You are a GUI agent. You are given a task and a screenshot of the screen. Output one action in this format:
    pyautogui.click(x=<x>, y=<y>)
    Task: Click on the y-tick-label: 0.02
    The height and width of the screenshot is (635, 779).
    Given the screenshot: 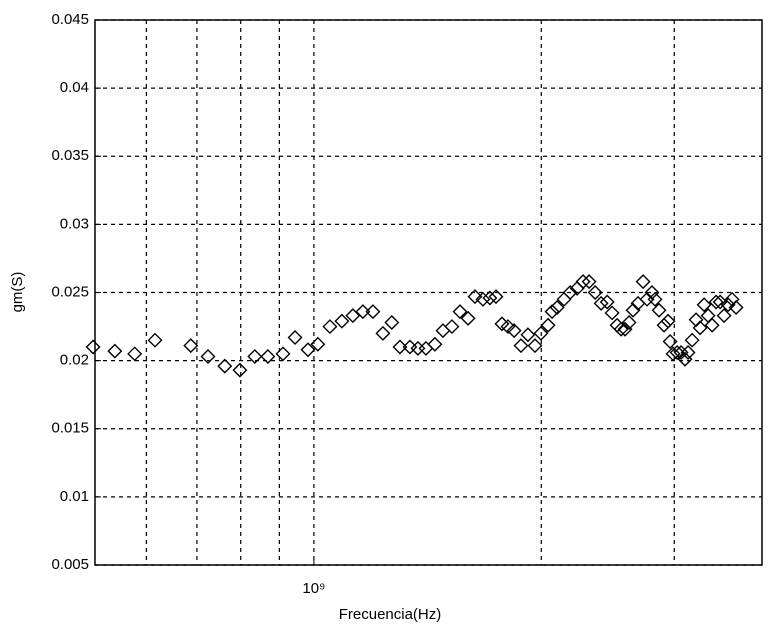 What is the action you would take?
    pyautogui.click(x=74, y=360)
    